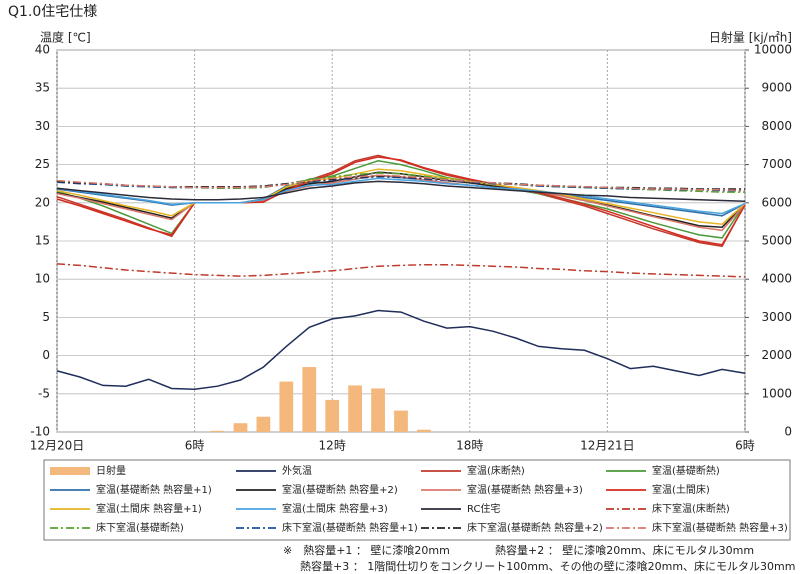 This screenshot has width=800, height=574. Describe the element at coordinates (776, 241) in the screenshot. I see `y2-tick-label: 5000` at that location.